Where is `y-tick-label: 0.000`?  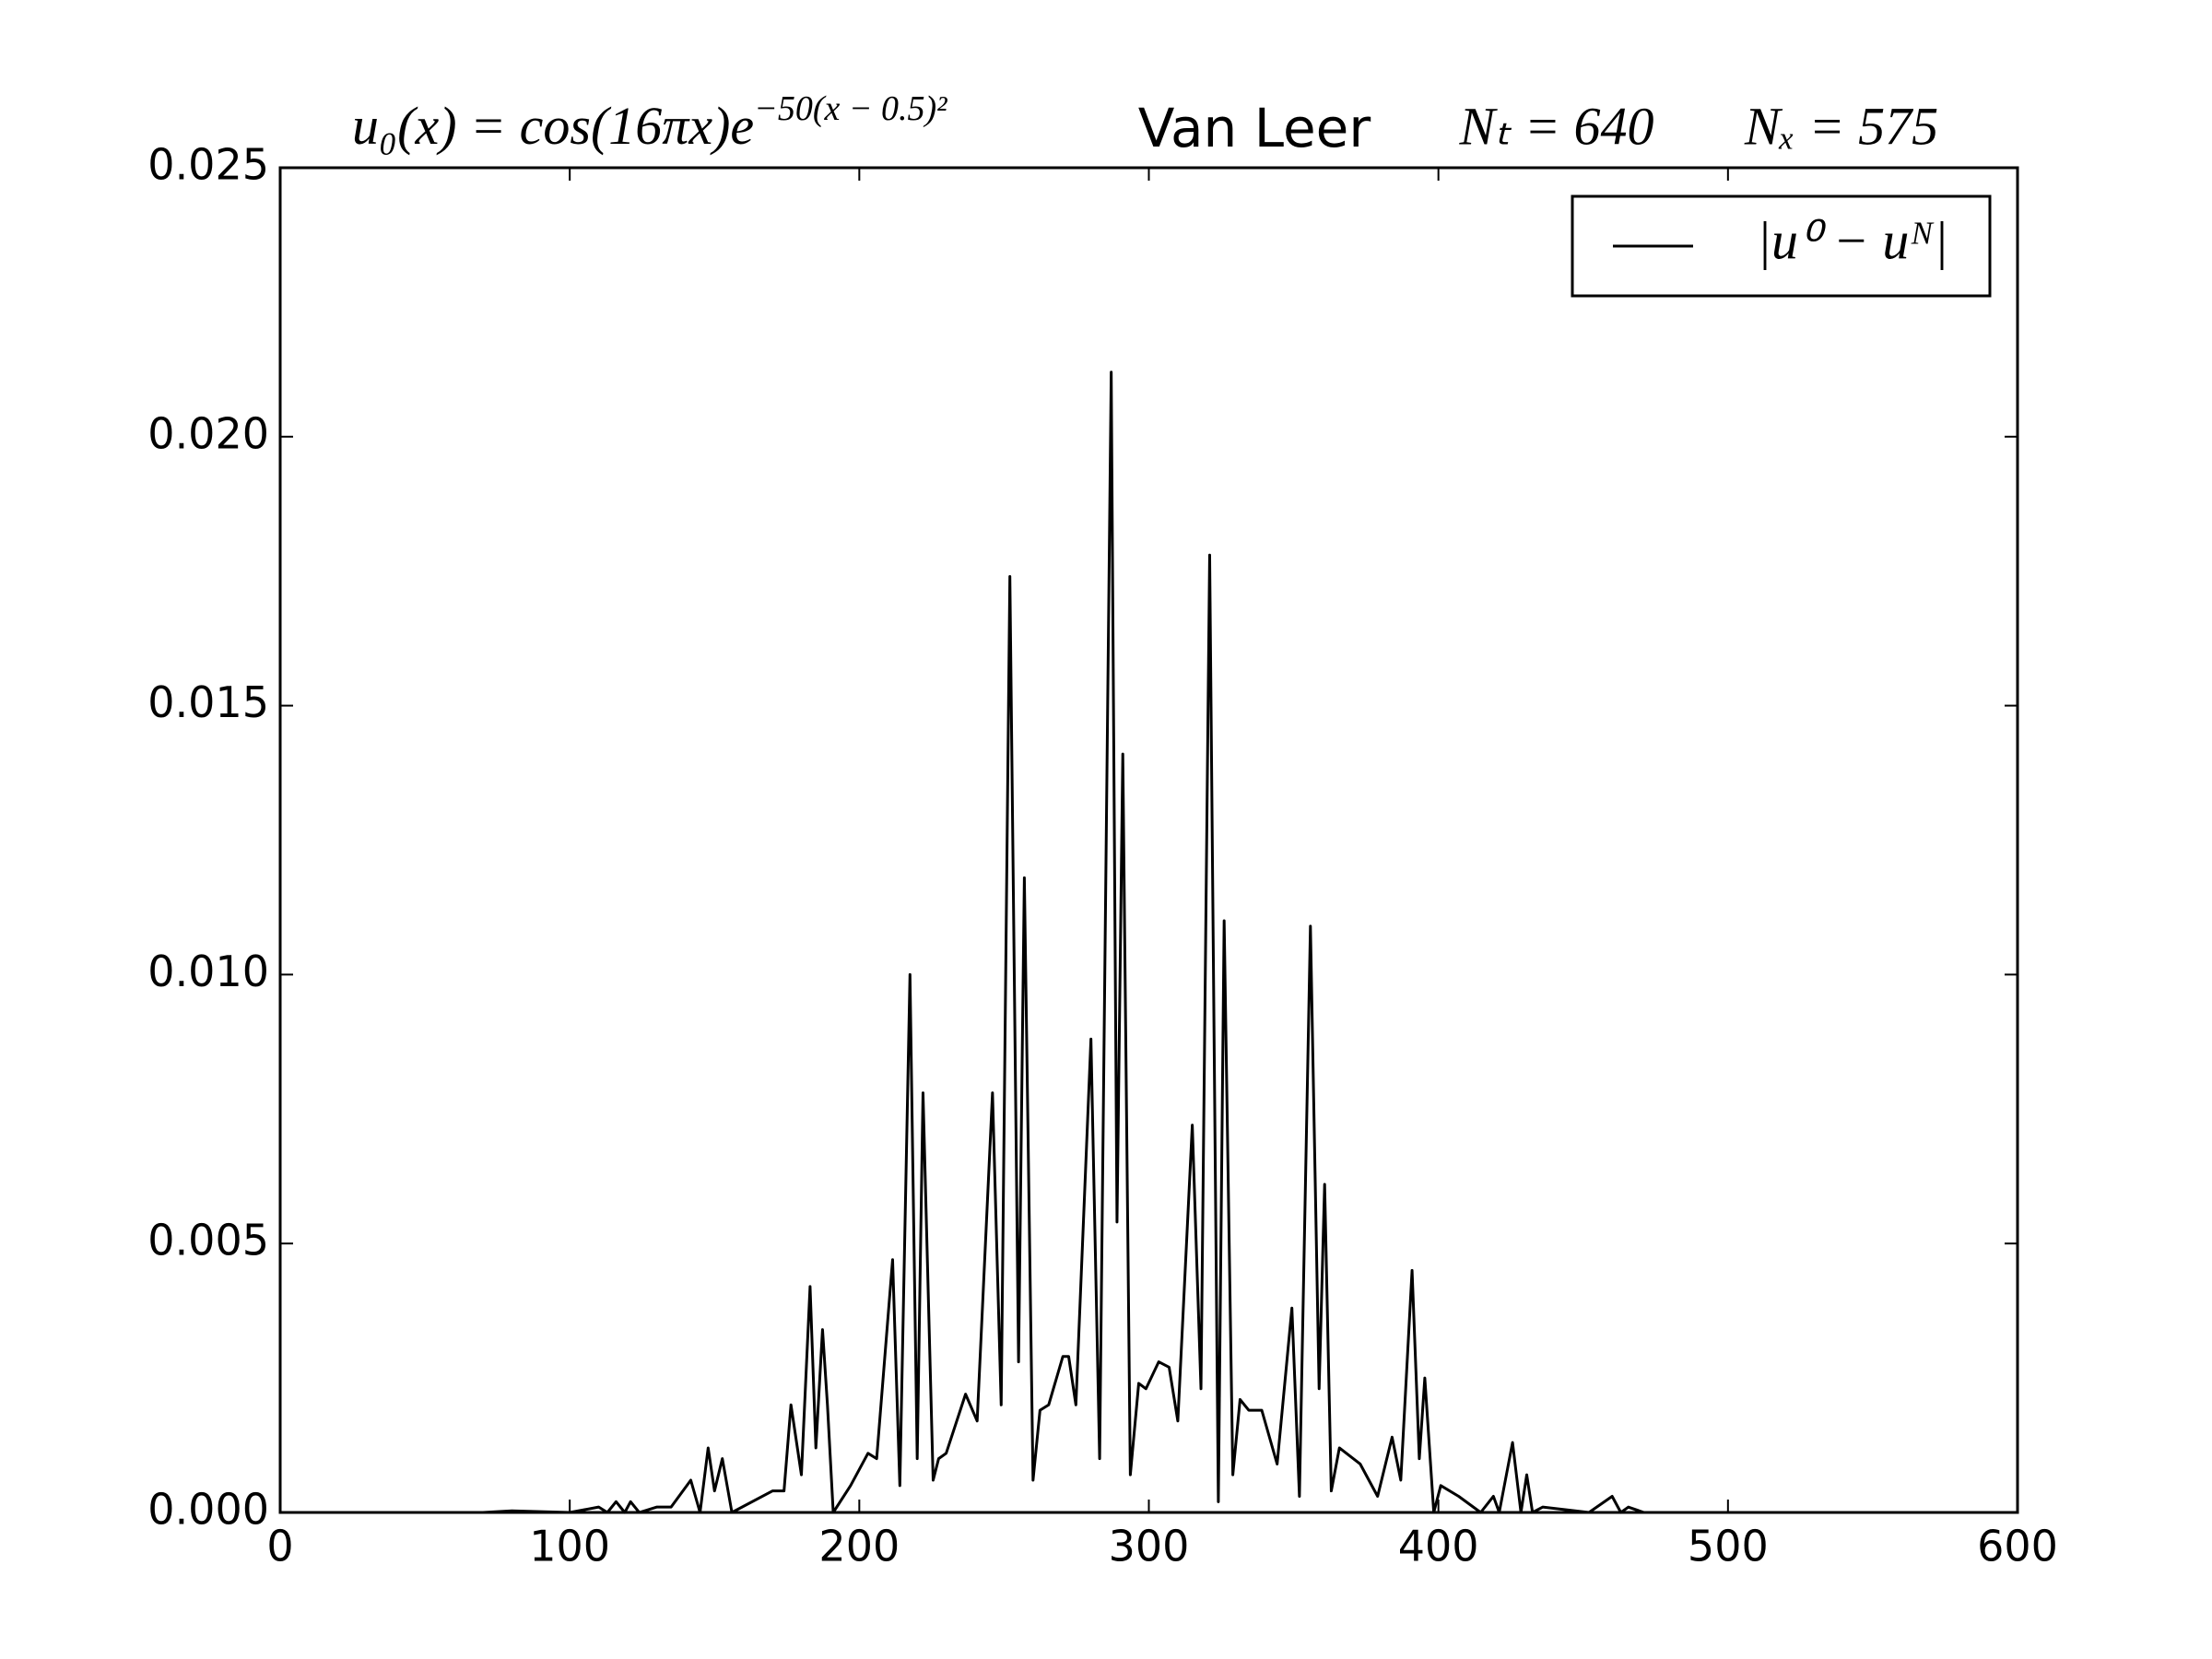 y-tick-label: 0.000 is located at coordinates (208, 1510).